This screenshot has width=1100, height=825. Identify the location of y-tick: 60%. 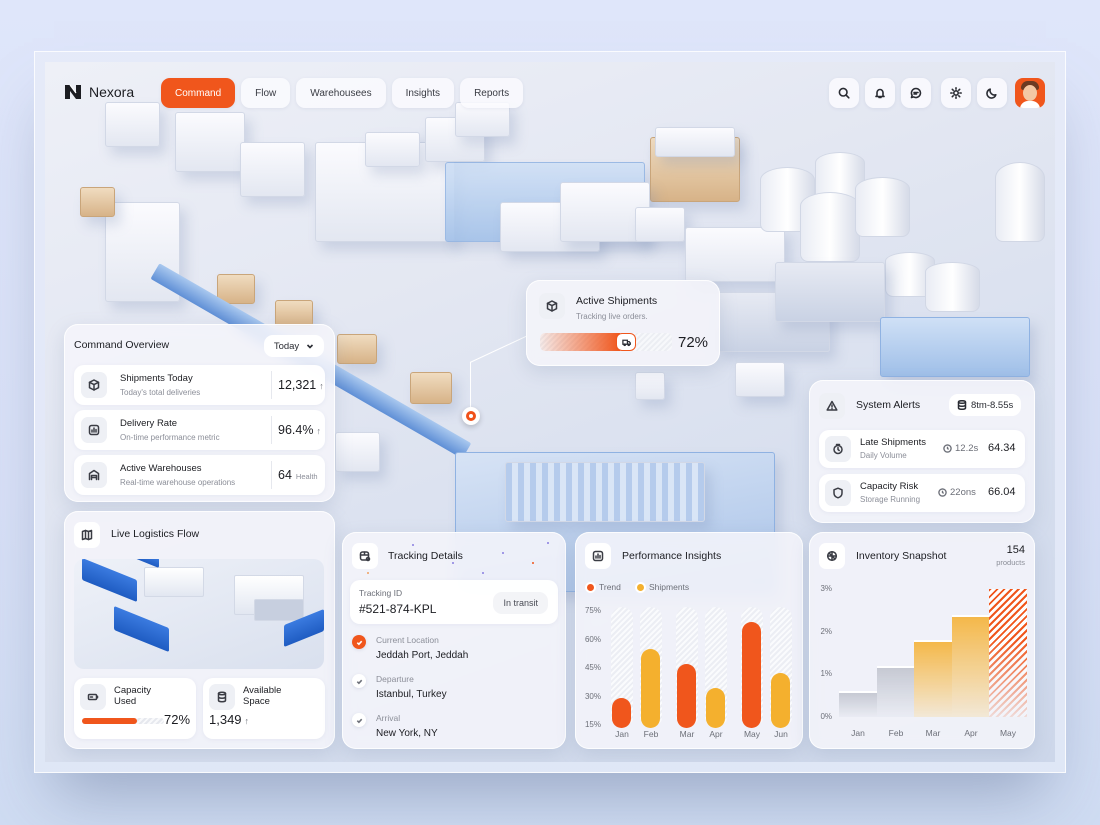
(592, 639).